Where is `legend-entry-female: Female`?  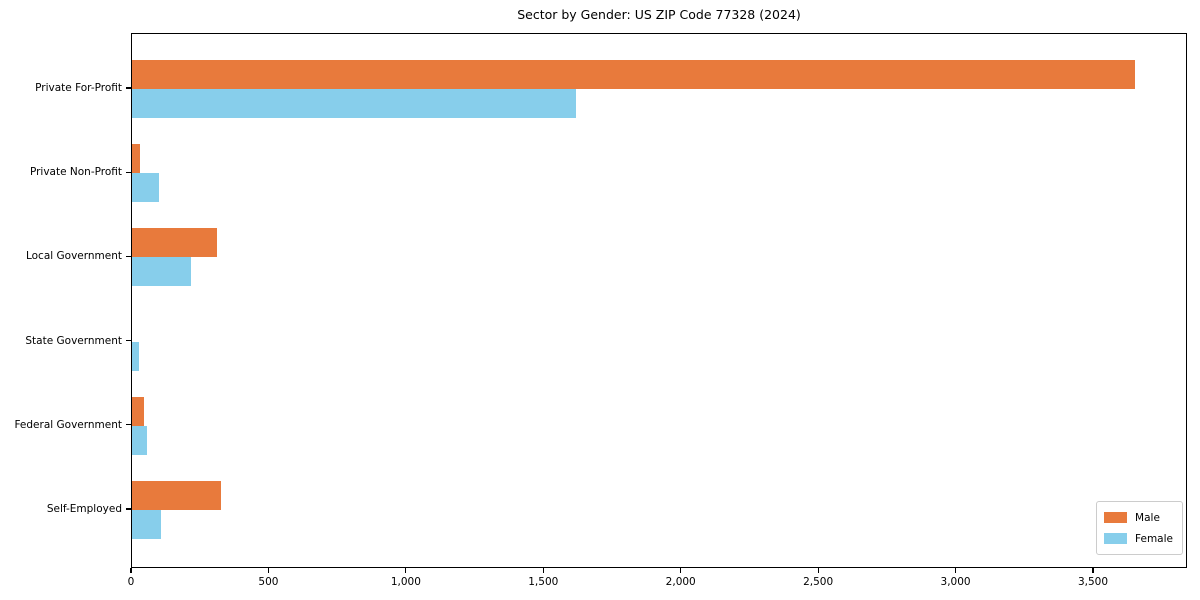
legend-entry-female: Female is located at coordinates (1138, 538).